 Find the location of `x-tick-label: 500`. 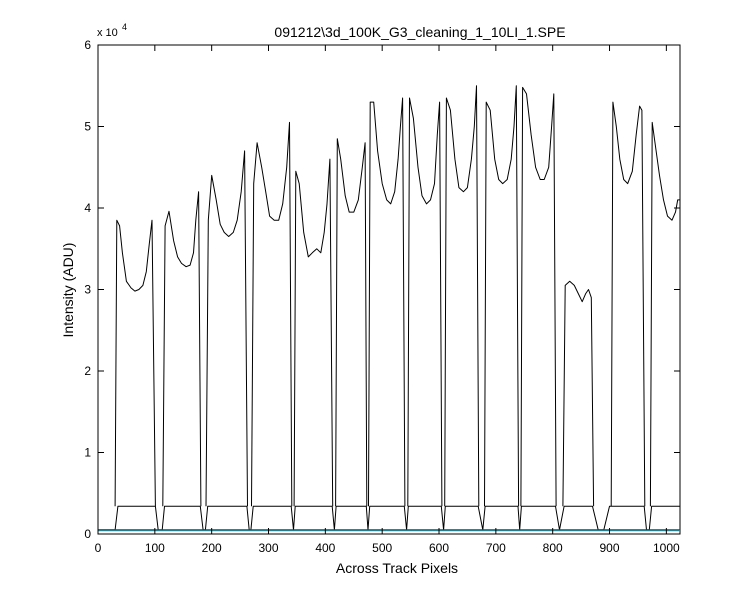

x-tick-label: 500 is located at coordinates (382, 548).